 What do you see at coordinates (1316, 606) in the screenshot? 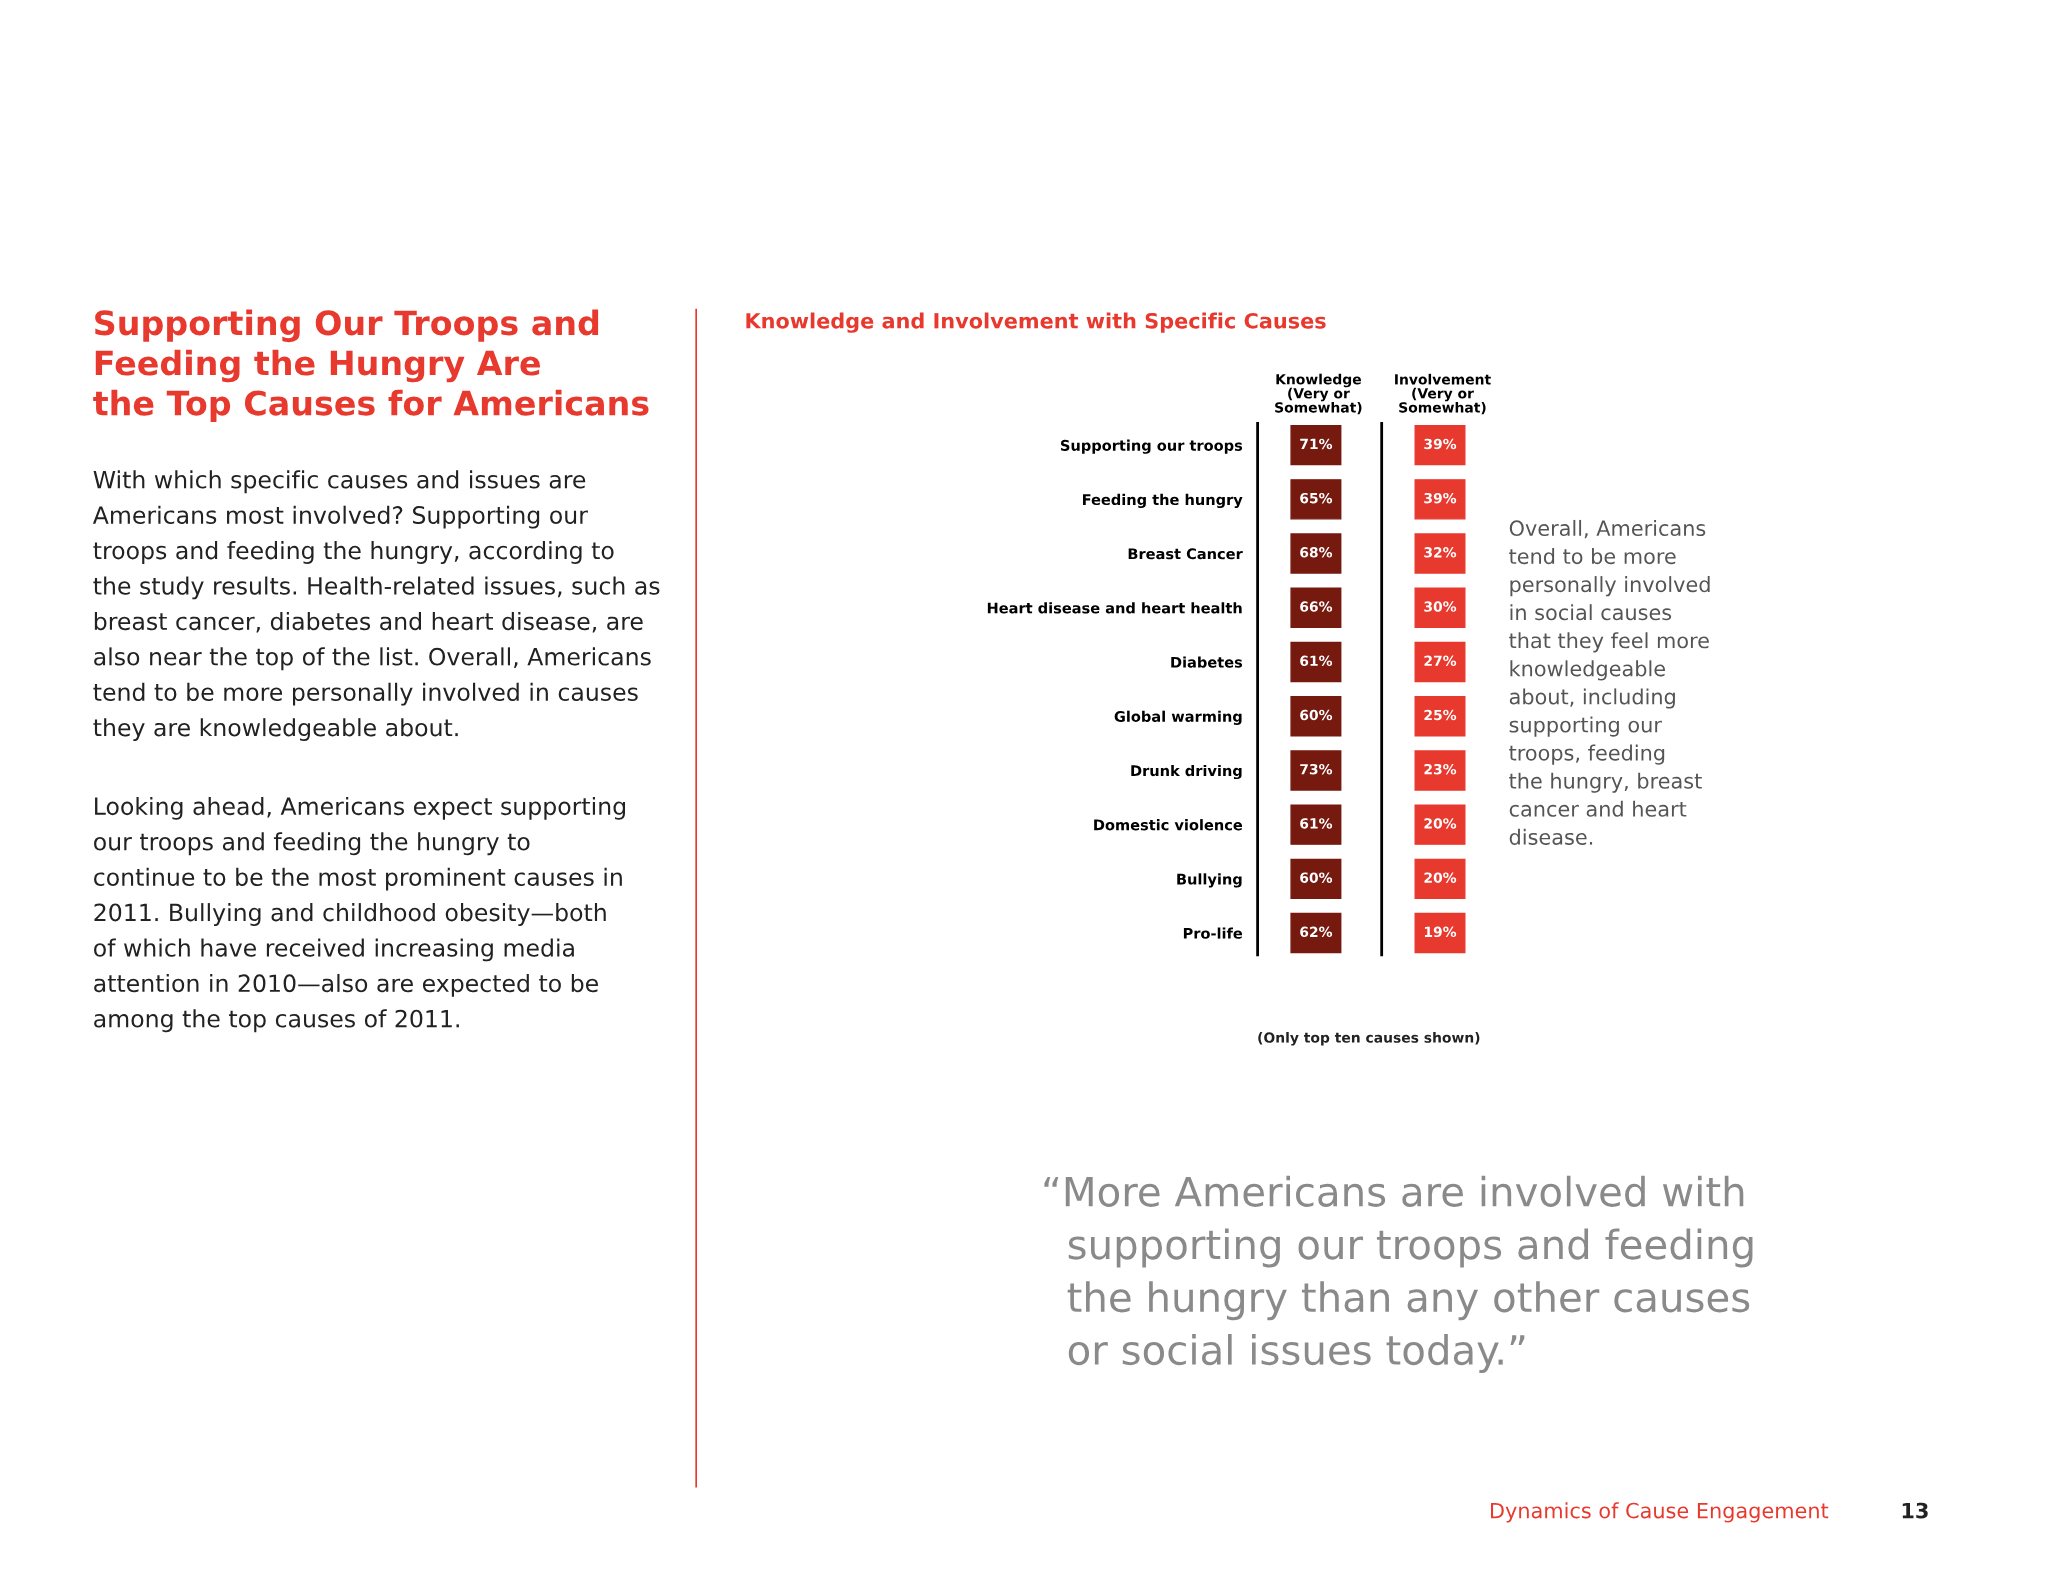
I see `data-label: 66%` at bounding box center [1316, 606].